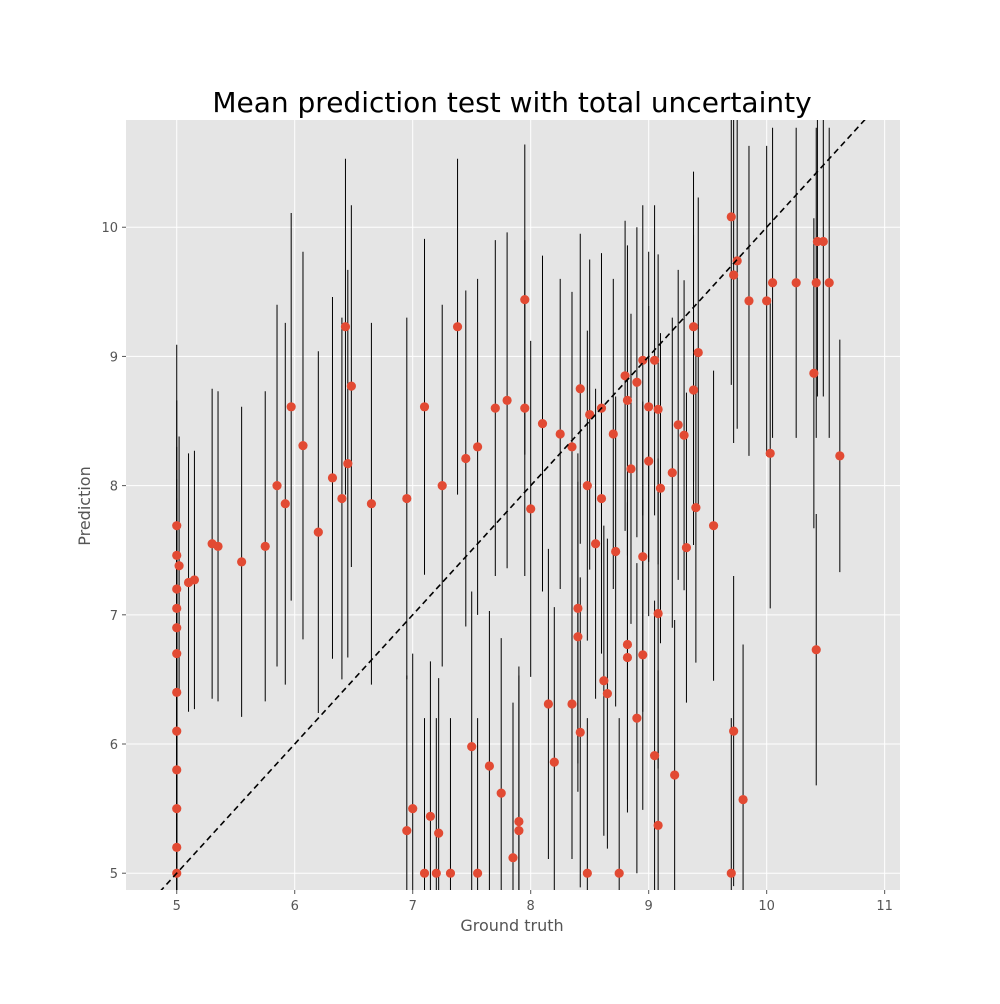  What do you see at coordinates (114, 616) in the screenshot?
I see `y-tick-label: 7` at bounding box center [114, 616].